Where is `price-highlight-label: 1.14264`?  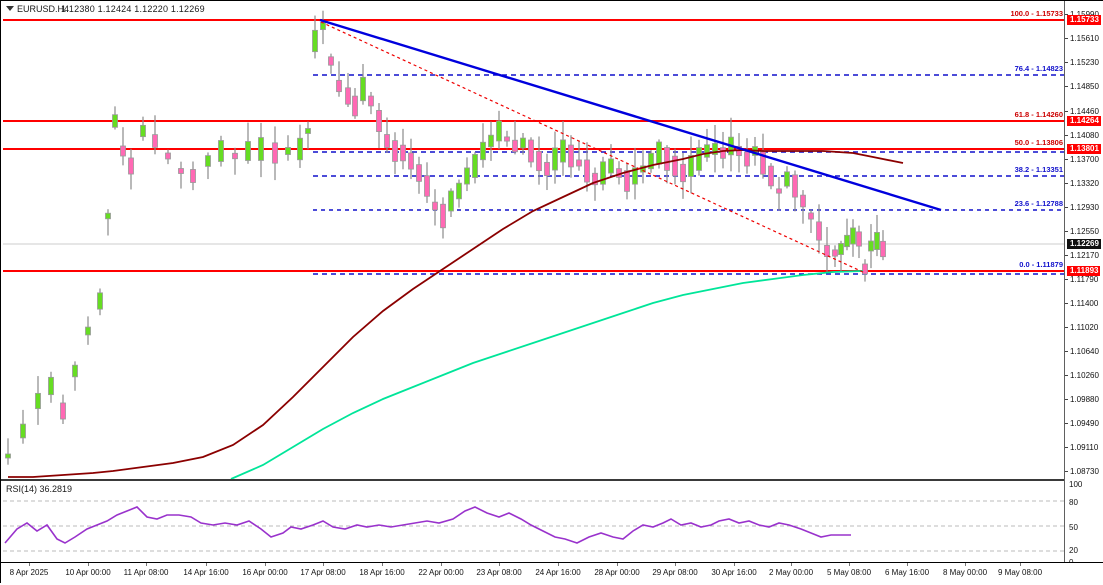
price-highlight-label: 1.14264 is located at coordinates (1084, 121).